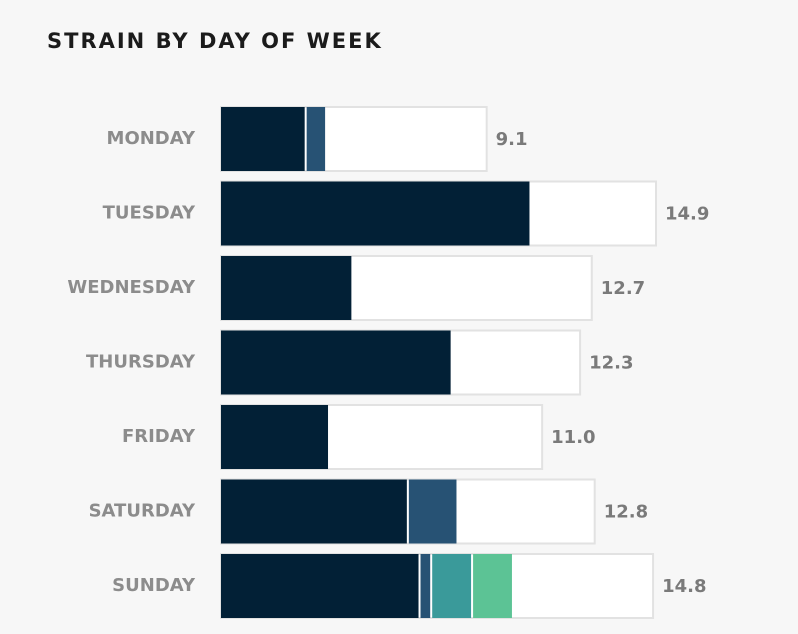  I want to click on value-label: 12.3, so click(611, 363).